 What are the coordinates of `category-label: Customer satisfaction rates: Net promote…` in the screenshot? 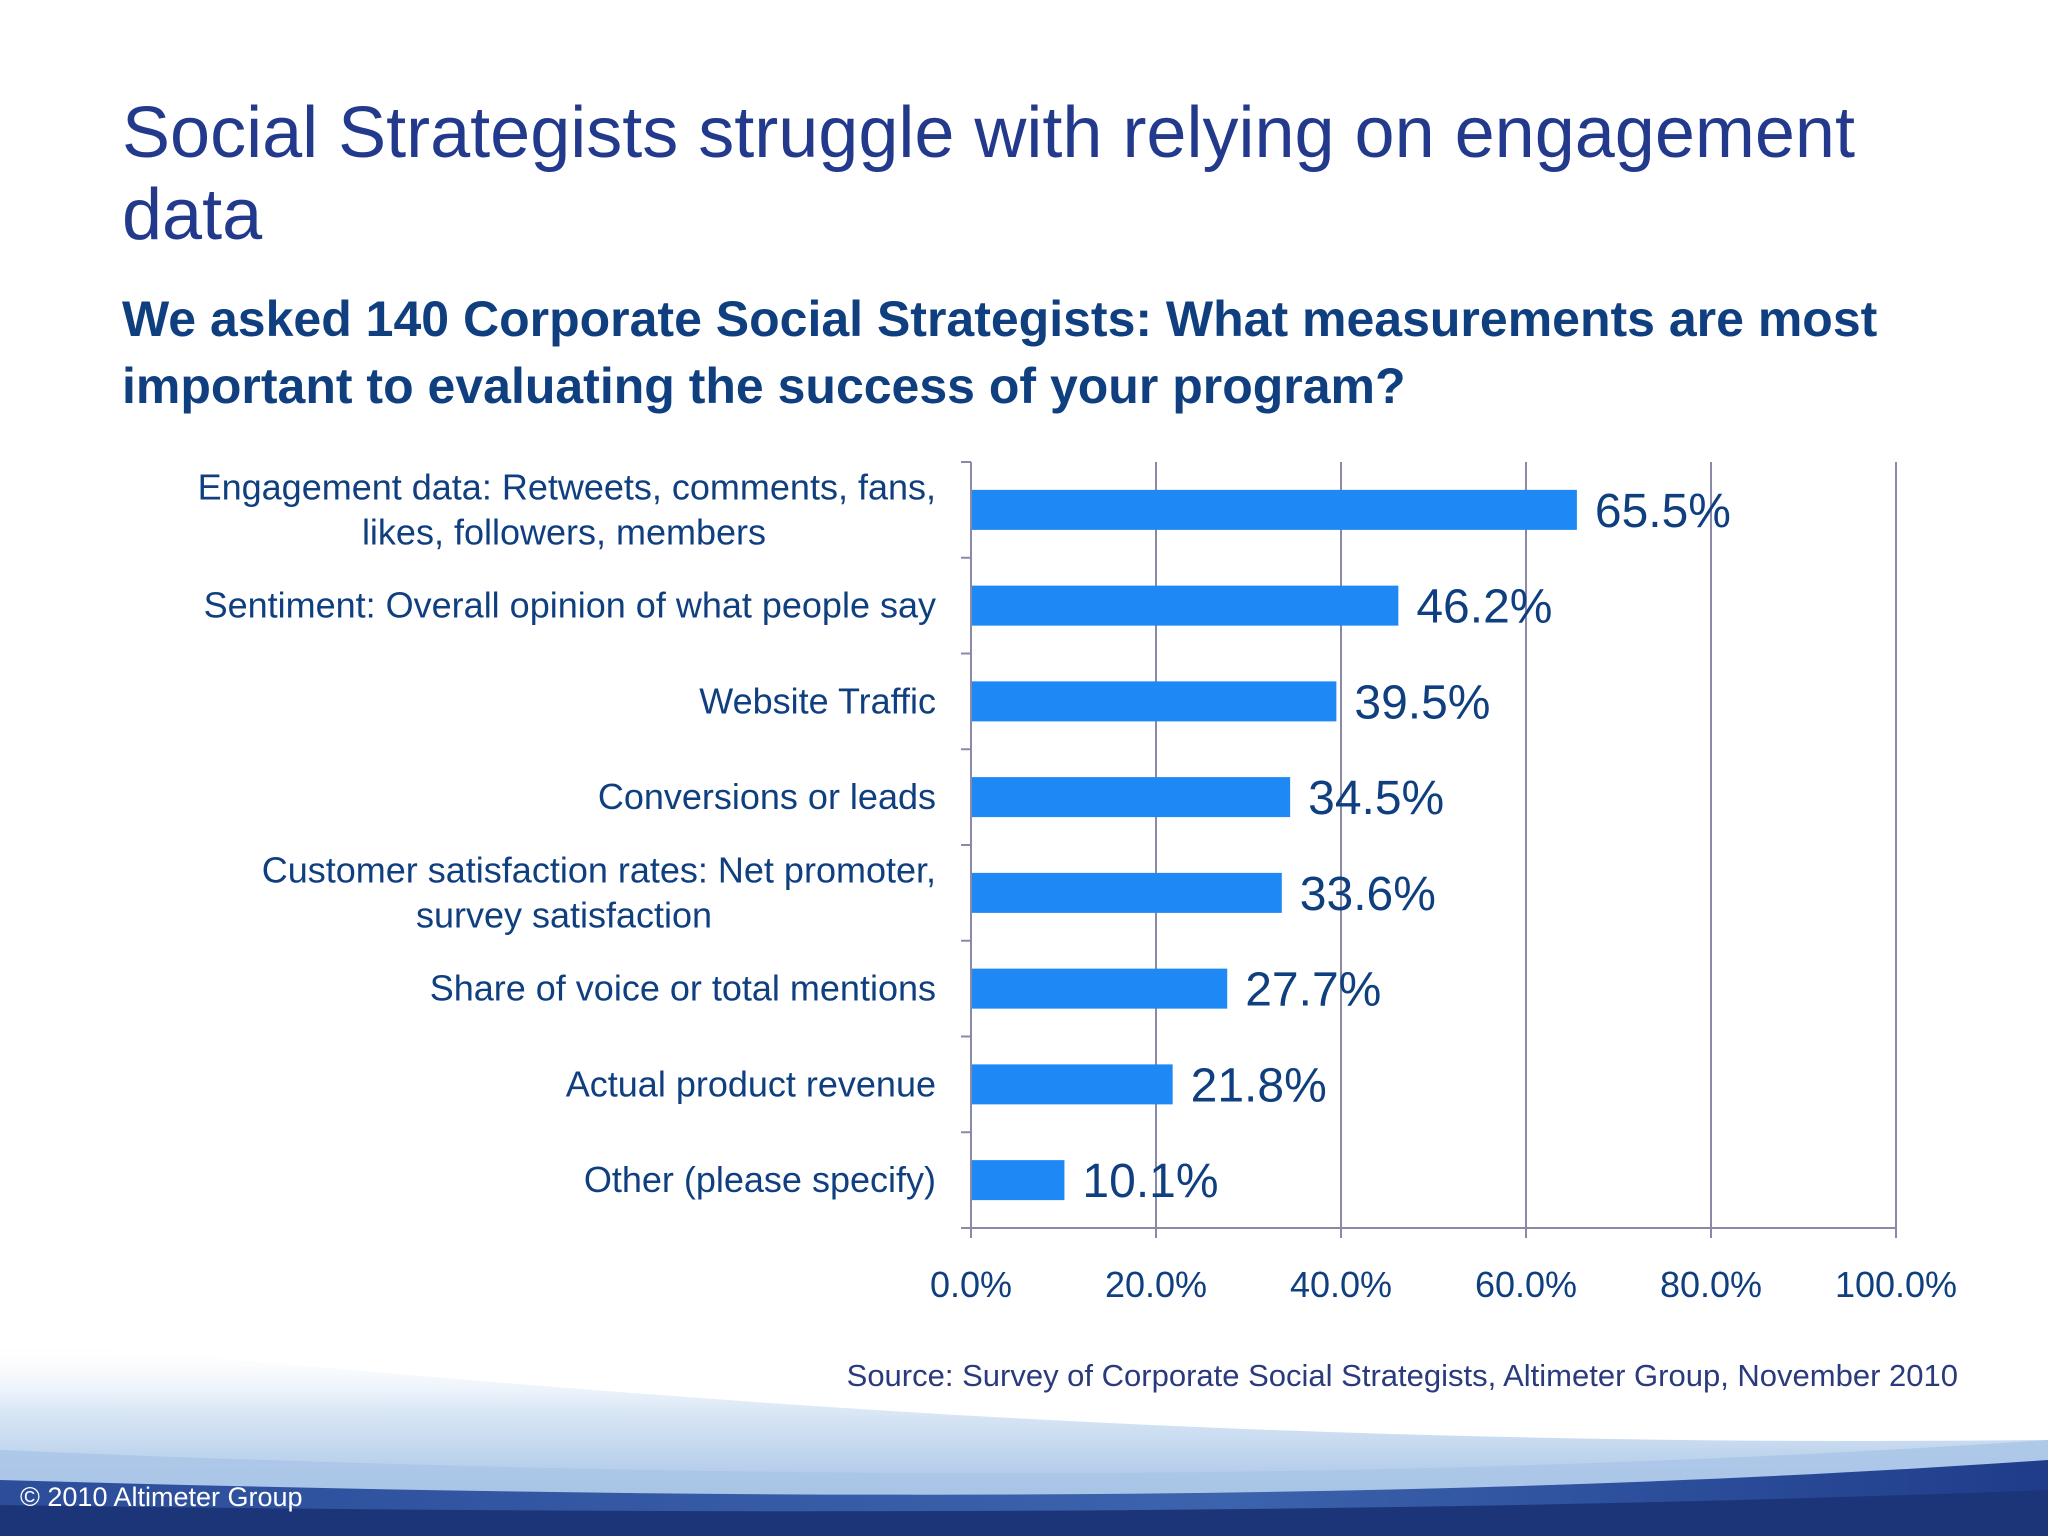 It's located at (599, 892).